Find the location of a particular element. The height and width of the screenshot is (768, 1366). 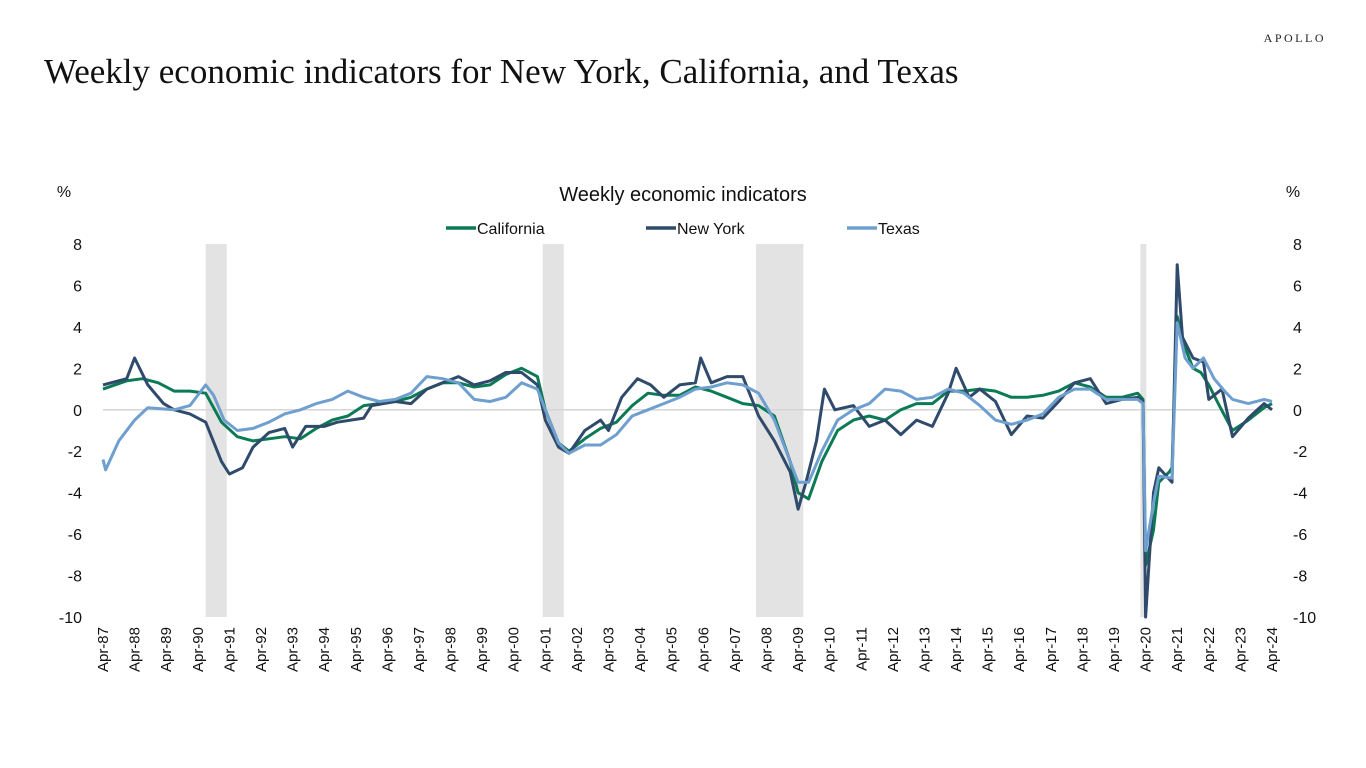

x-tick-label: Apr-24 is located at coordinates (1272, 649).